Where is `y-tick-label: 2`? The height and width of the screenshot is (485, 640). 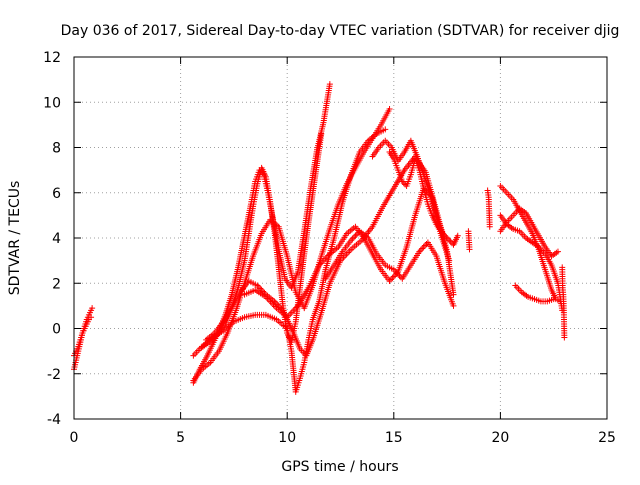
y-tick-label: 2 is located at coordinates (56, 284).